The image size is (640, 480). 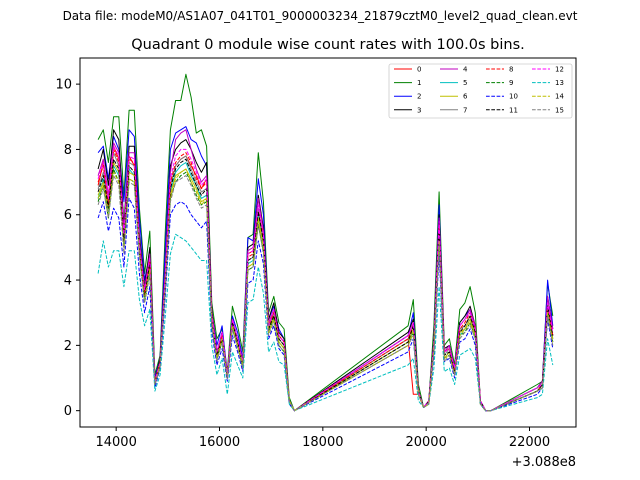 What do you see at coordinates (511, 83) in the screenshot?
I see `legend-label-9: 9` at bounding box center [511, 83].